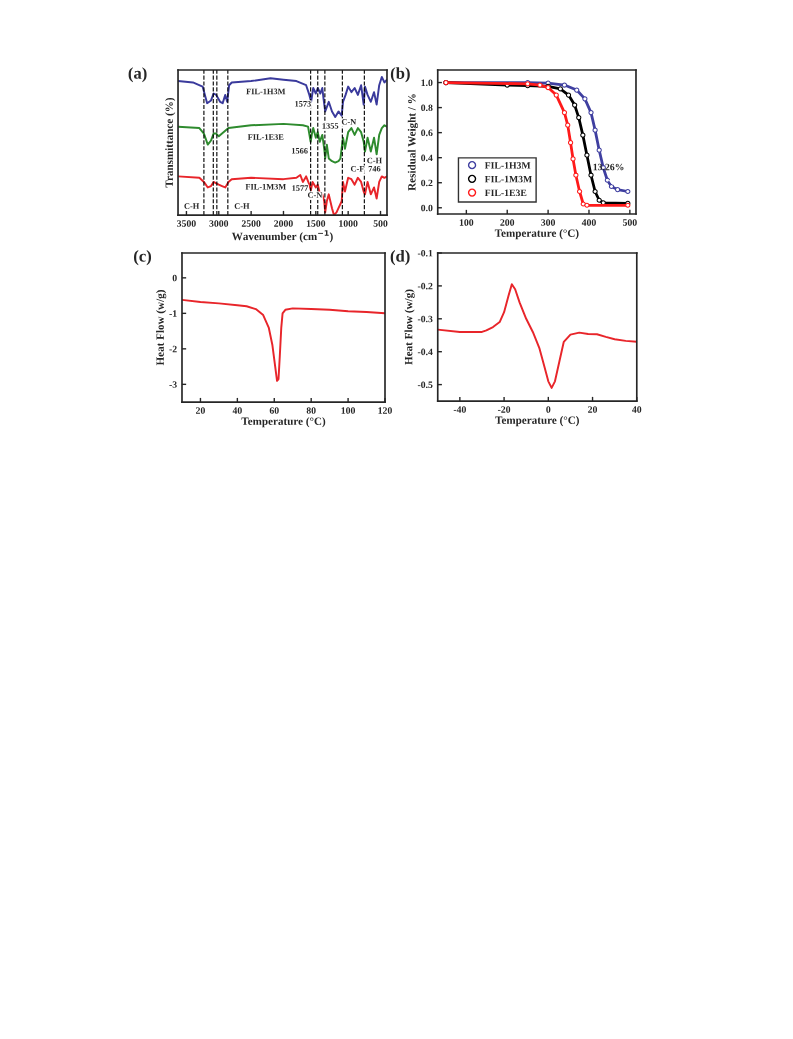  Describe the element at coordinates (588, 222) in the screenshot. I see `x-tick-label: 400` at that location.